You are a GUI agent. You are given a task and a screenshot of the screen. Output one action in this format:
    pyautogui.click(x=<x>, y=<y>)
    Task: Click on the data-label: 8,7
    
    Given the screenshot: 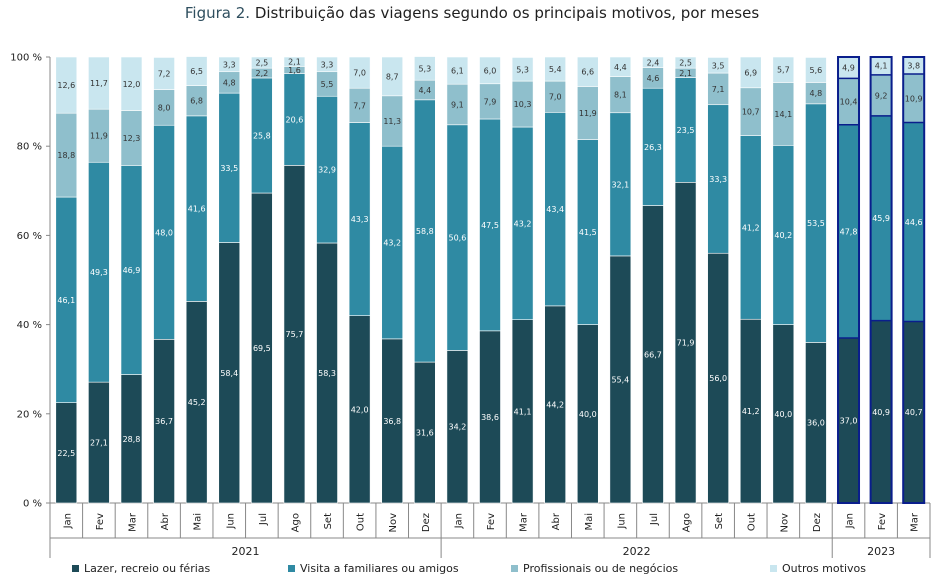 What is the action you would take?
    pyautogui.click(x=392, y=76)
    